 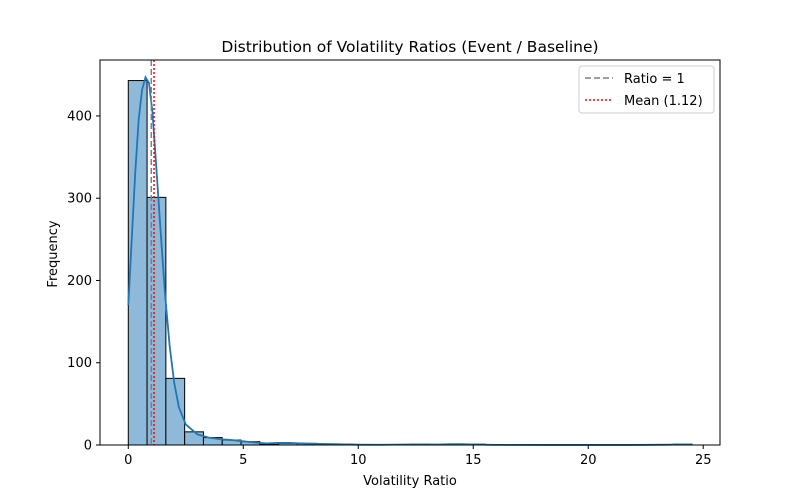 What do you see at coordinates (703, 460) in the screenshot?
I see `x-tick-label: 25` at bounding box center [703, 460].